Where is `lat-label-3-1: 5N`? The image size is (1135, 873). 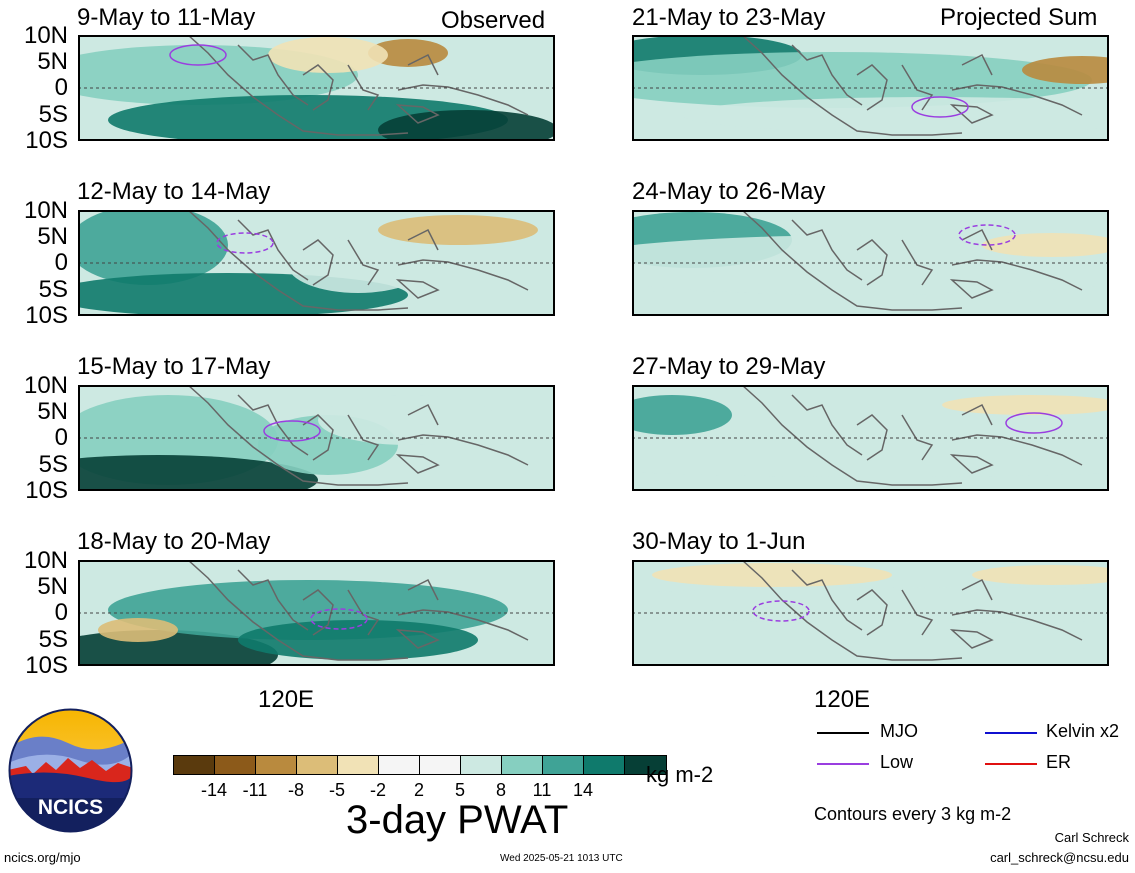 lat-label-3-1: 5N is located at coordinates (52, 411).